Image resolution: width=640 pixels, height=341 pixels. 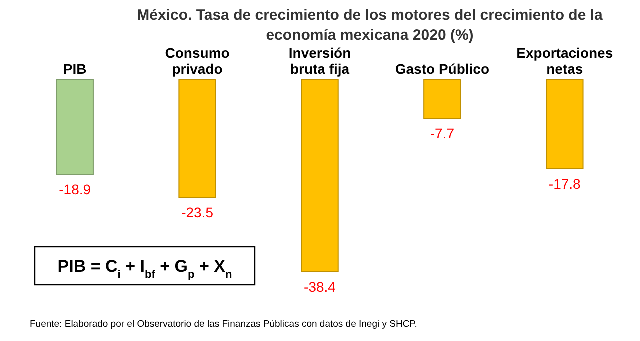 What do you see at coordinates (197, 61) in the screenshot?
I see `x-tick-label: Consumo privado` at bounding box center [197, 61].